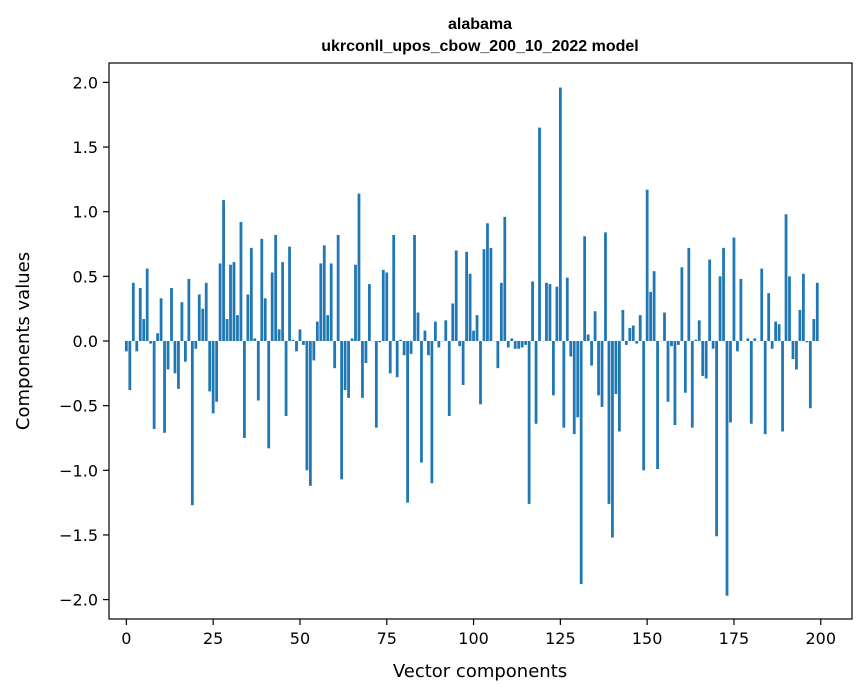 The width and height of the screenshot is (867, 696). Describe the element at coordinates (78, 535) in the screenshot. I see `y-tick-label: −1.5` at that location.